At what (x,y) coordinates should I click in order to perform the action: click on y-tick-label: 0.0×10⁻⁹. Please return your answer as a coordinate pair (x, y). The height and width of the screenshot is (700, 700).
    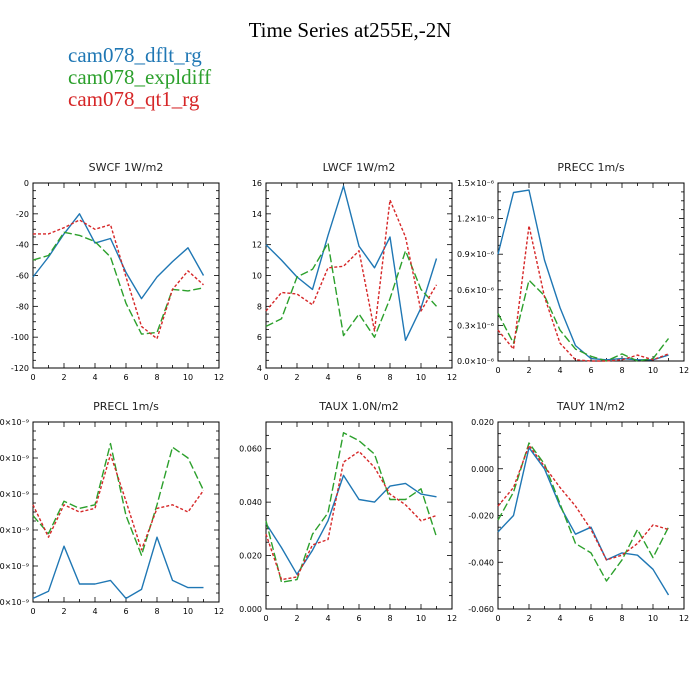
    Looking at the image, I should click on (14, 602).